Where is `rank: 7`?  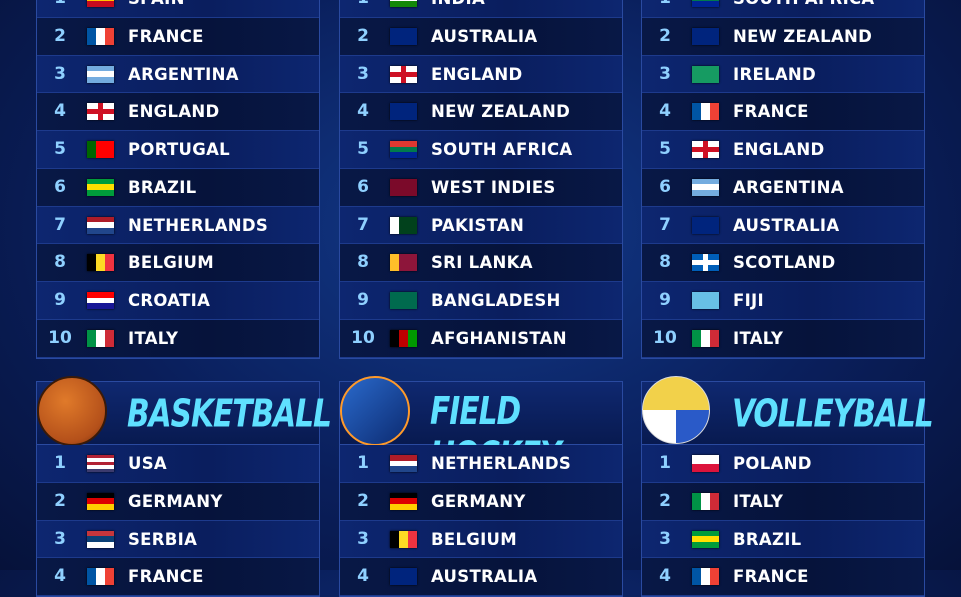 rank: 7 is located at coordinates (665, 224).